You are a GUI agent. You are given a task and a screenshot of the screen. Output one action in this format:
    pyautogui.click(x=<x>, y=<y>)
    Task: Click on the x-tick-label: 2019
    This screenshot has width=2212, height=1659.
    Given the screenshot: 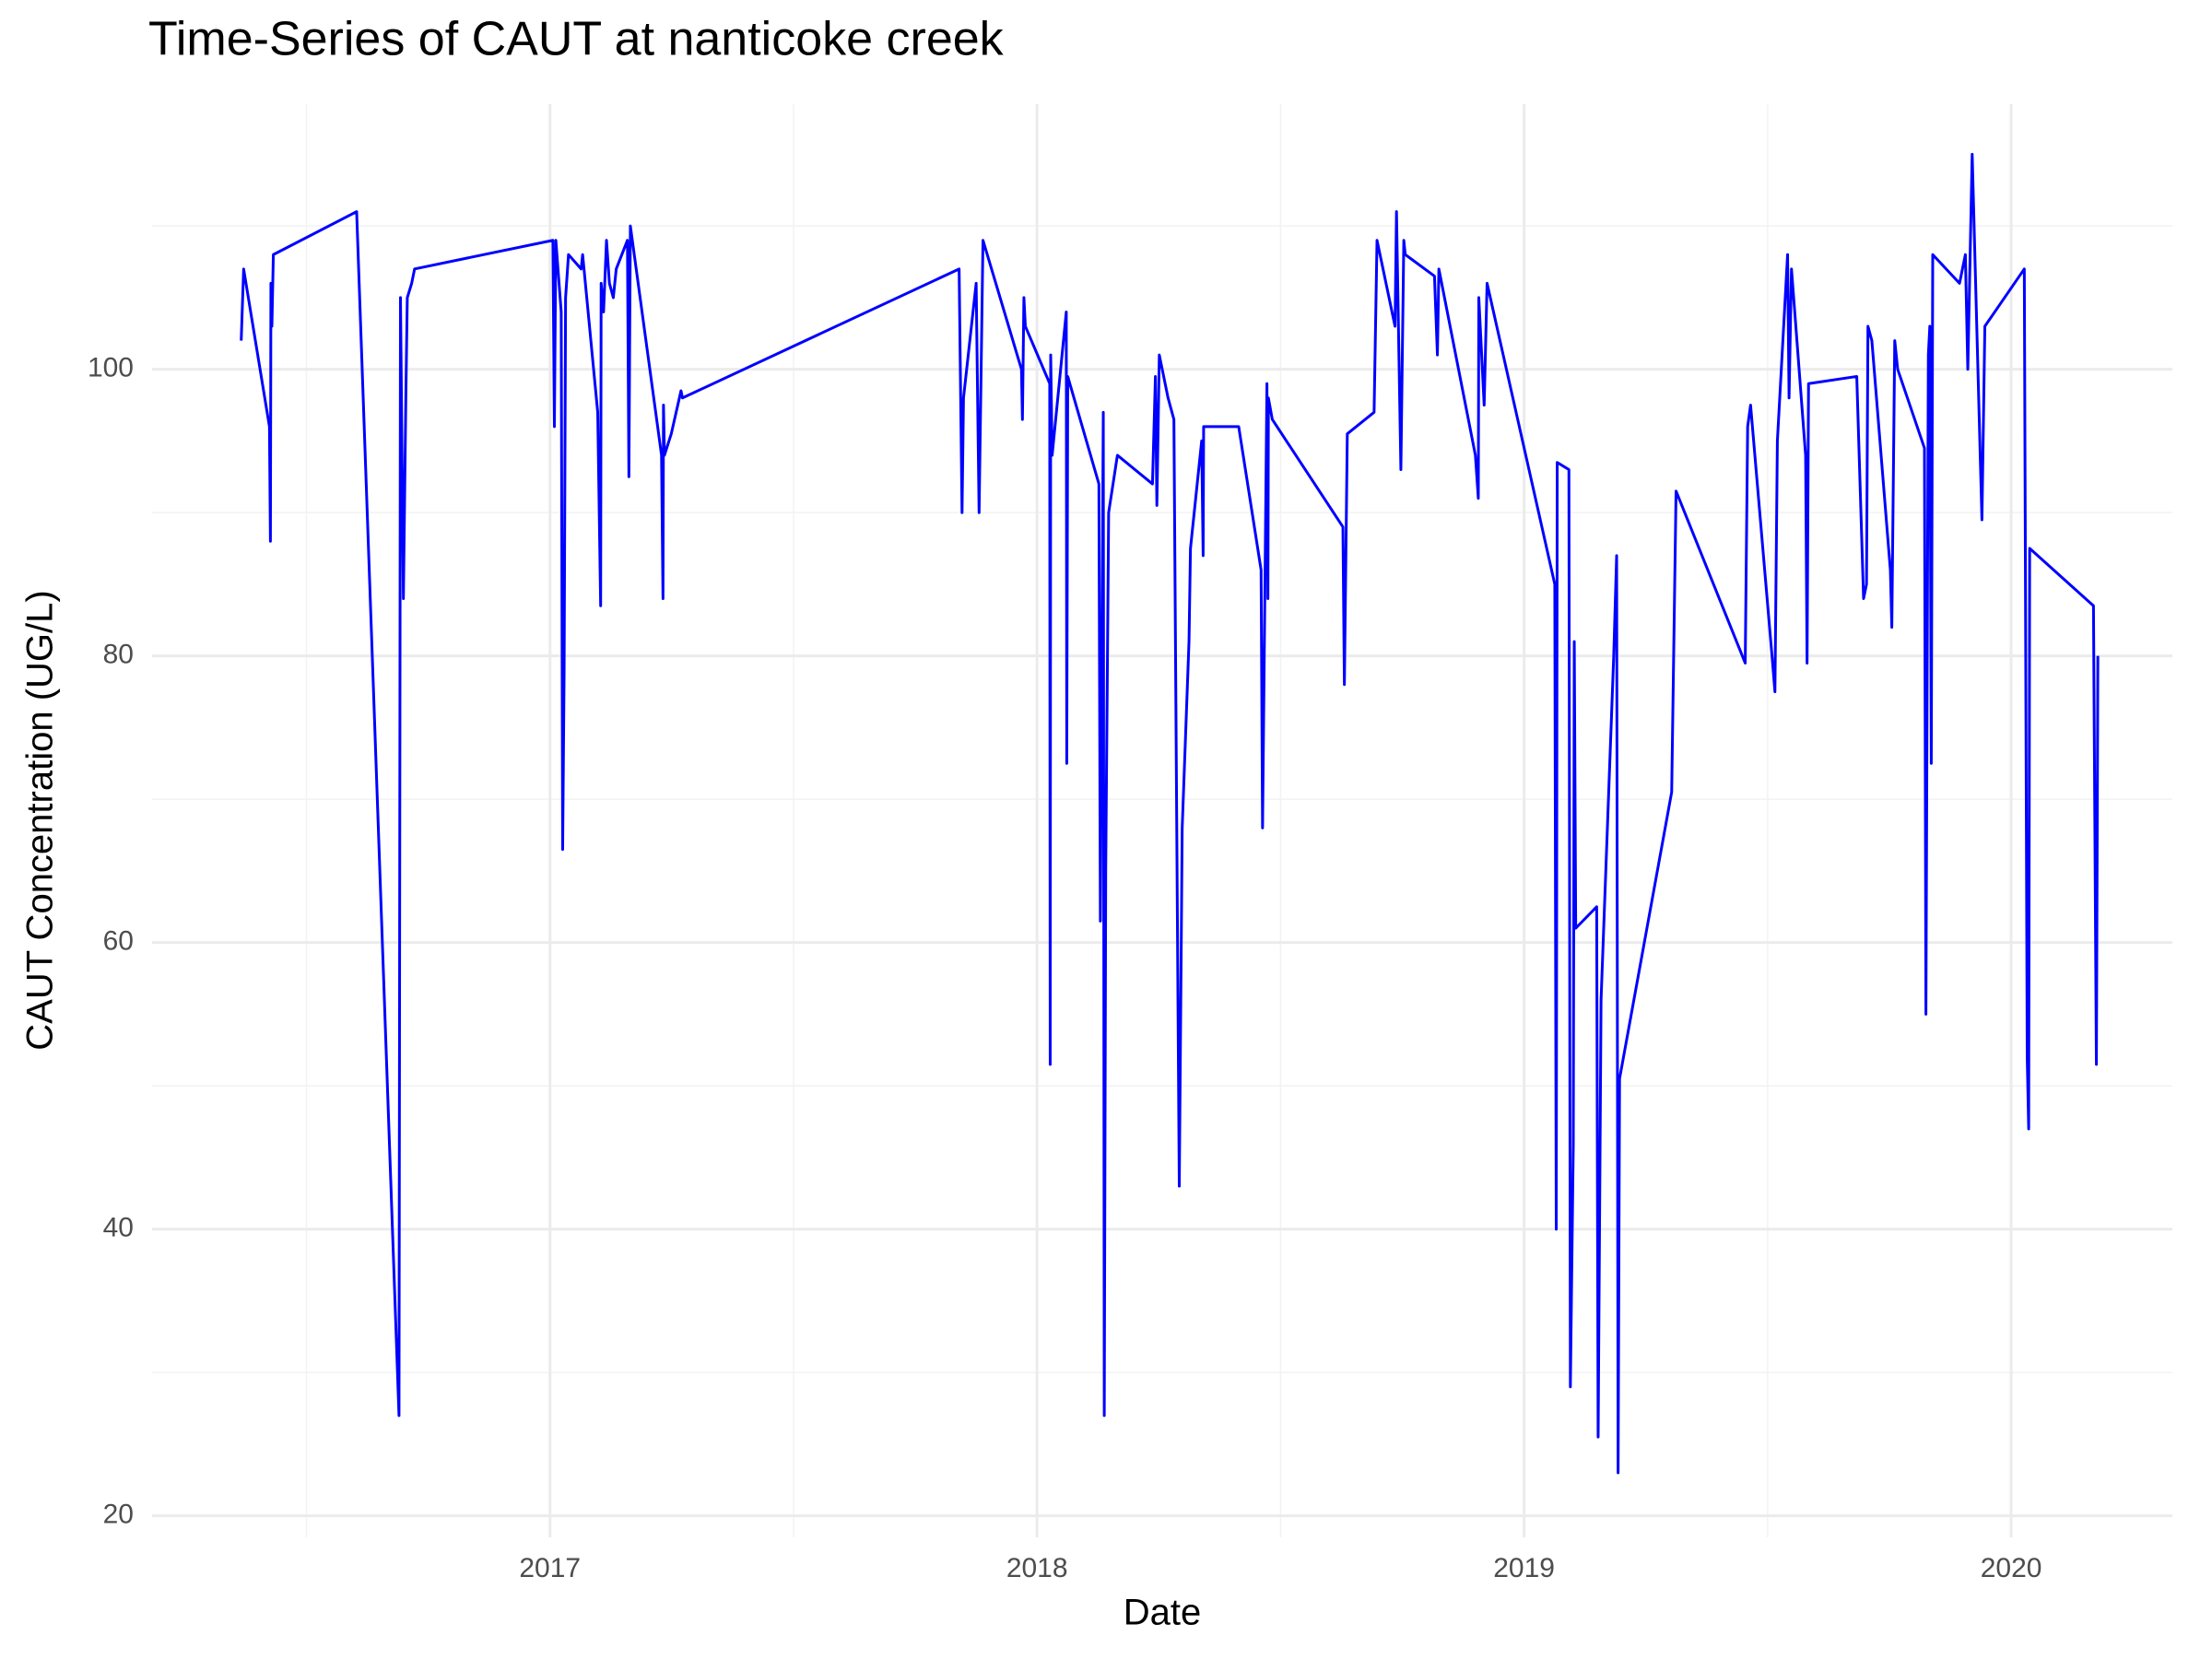 What is the action you would take?
    pyautogui.click(x=1524, y=1568)
    